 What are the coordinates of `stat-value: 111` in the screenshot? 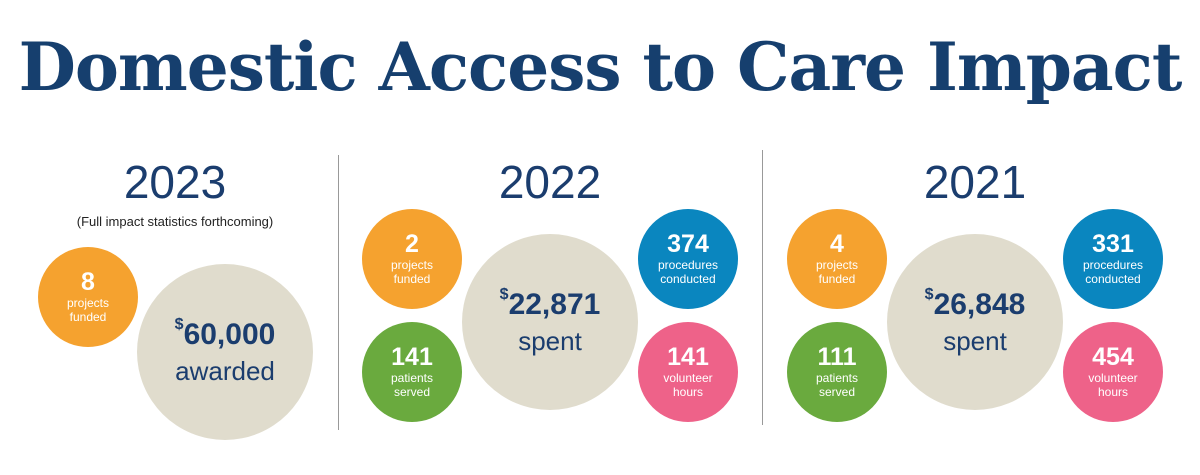 It's located at (837, 357).